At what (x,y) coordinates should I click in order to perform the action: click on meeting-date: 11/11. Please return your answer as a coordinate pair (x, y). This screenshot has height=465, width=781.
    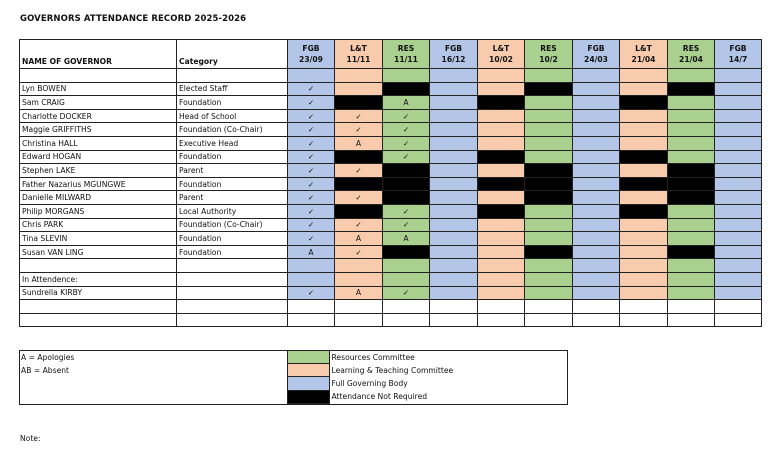
    Looking at the image, I should click on (406, 59).